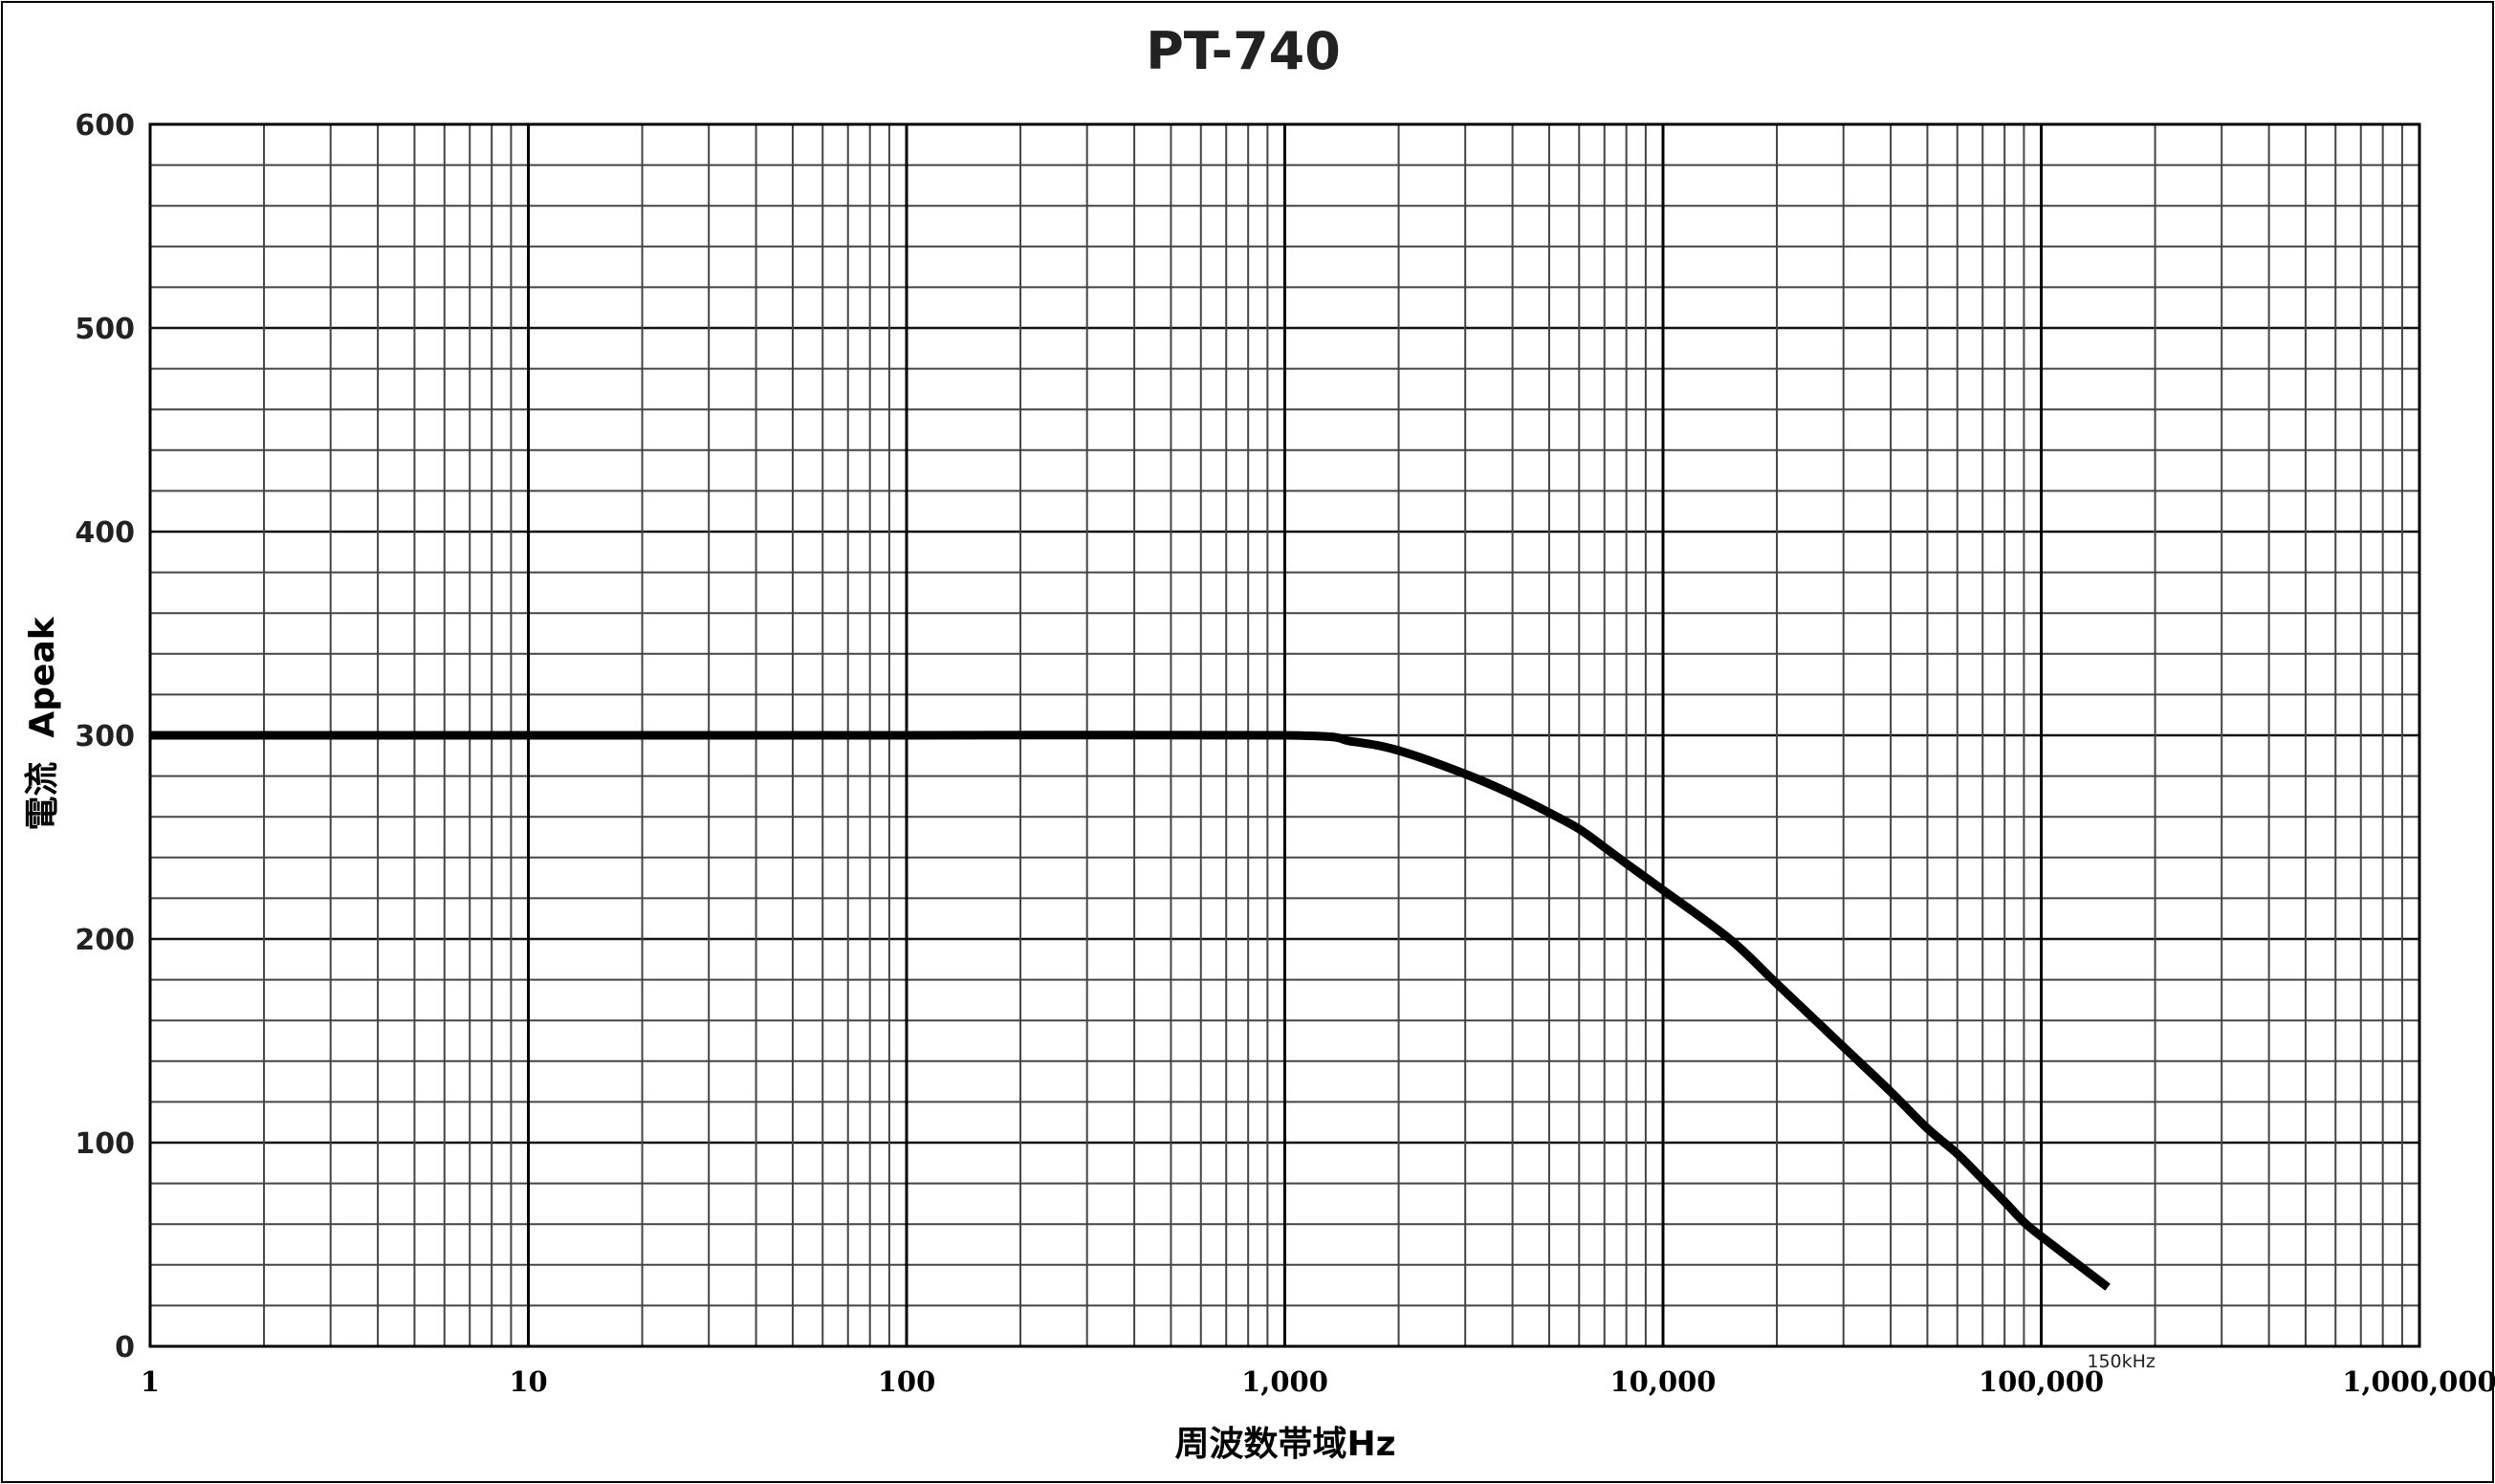  Describe the element at coordinates (907, 1382) in the screenshot. I see `x-tick-label: 100` at that location.